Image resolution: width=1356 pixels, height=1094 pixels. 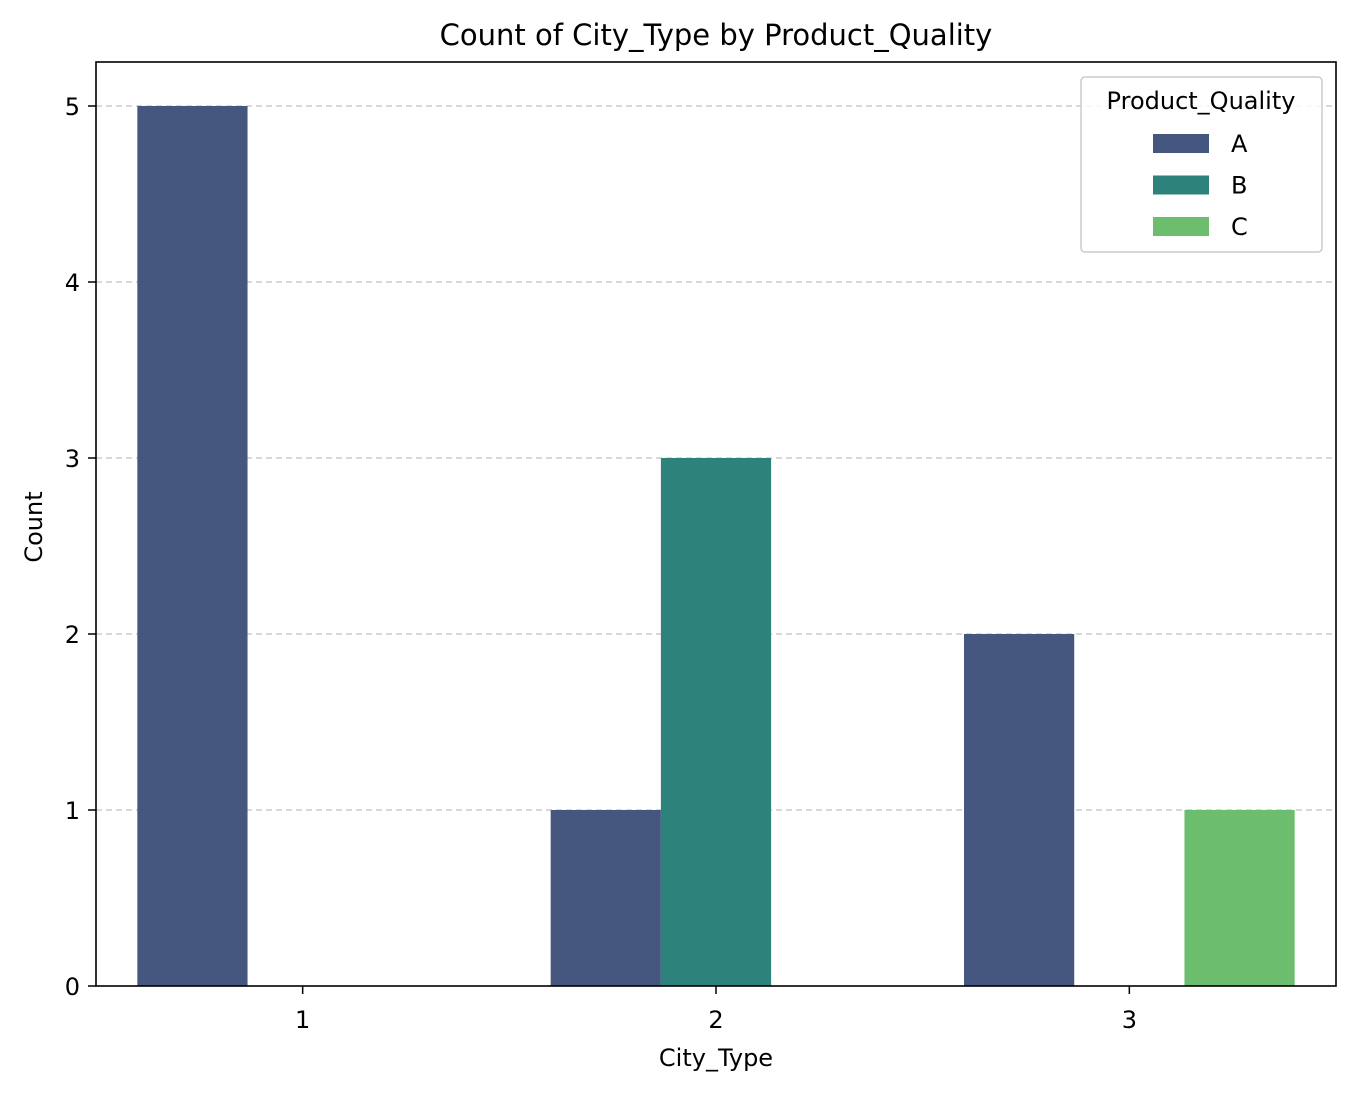 I want to click on y-tick-label: 5, so click(x=72, y=107).